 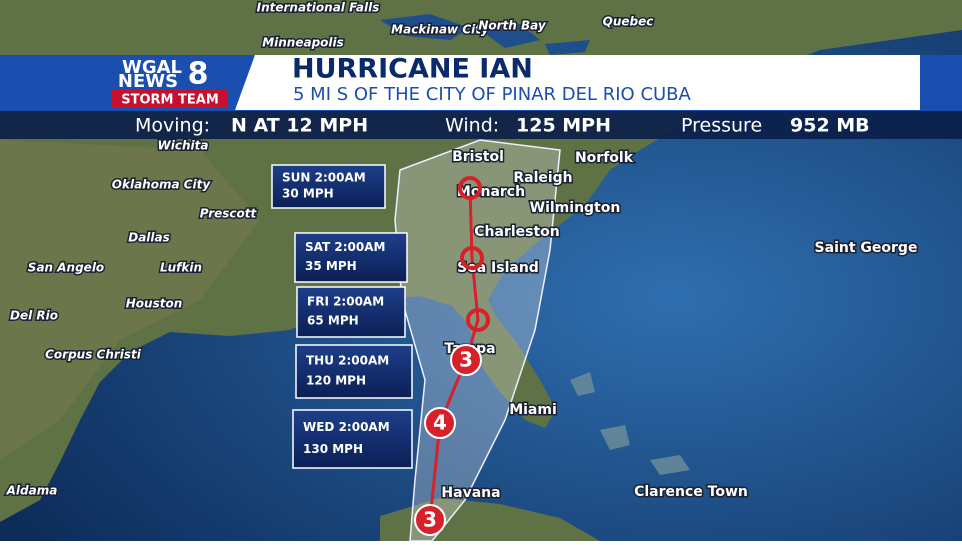 I want to click on forecast-time: FRI 2:00AM, so click(x=345, y=302).